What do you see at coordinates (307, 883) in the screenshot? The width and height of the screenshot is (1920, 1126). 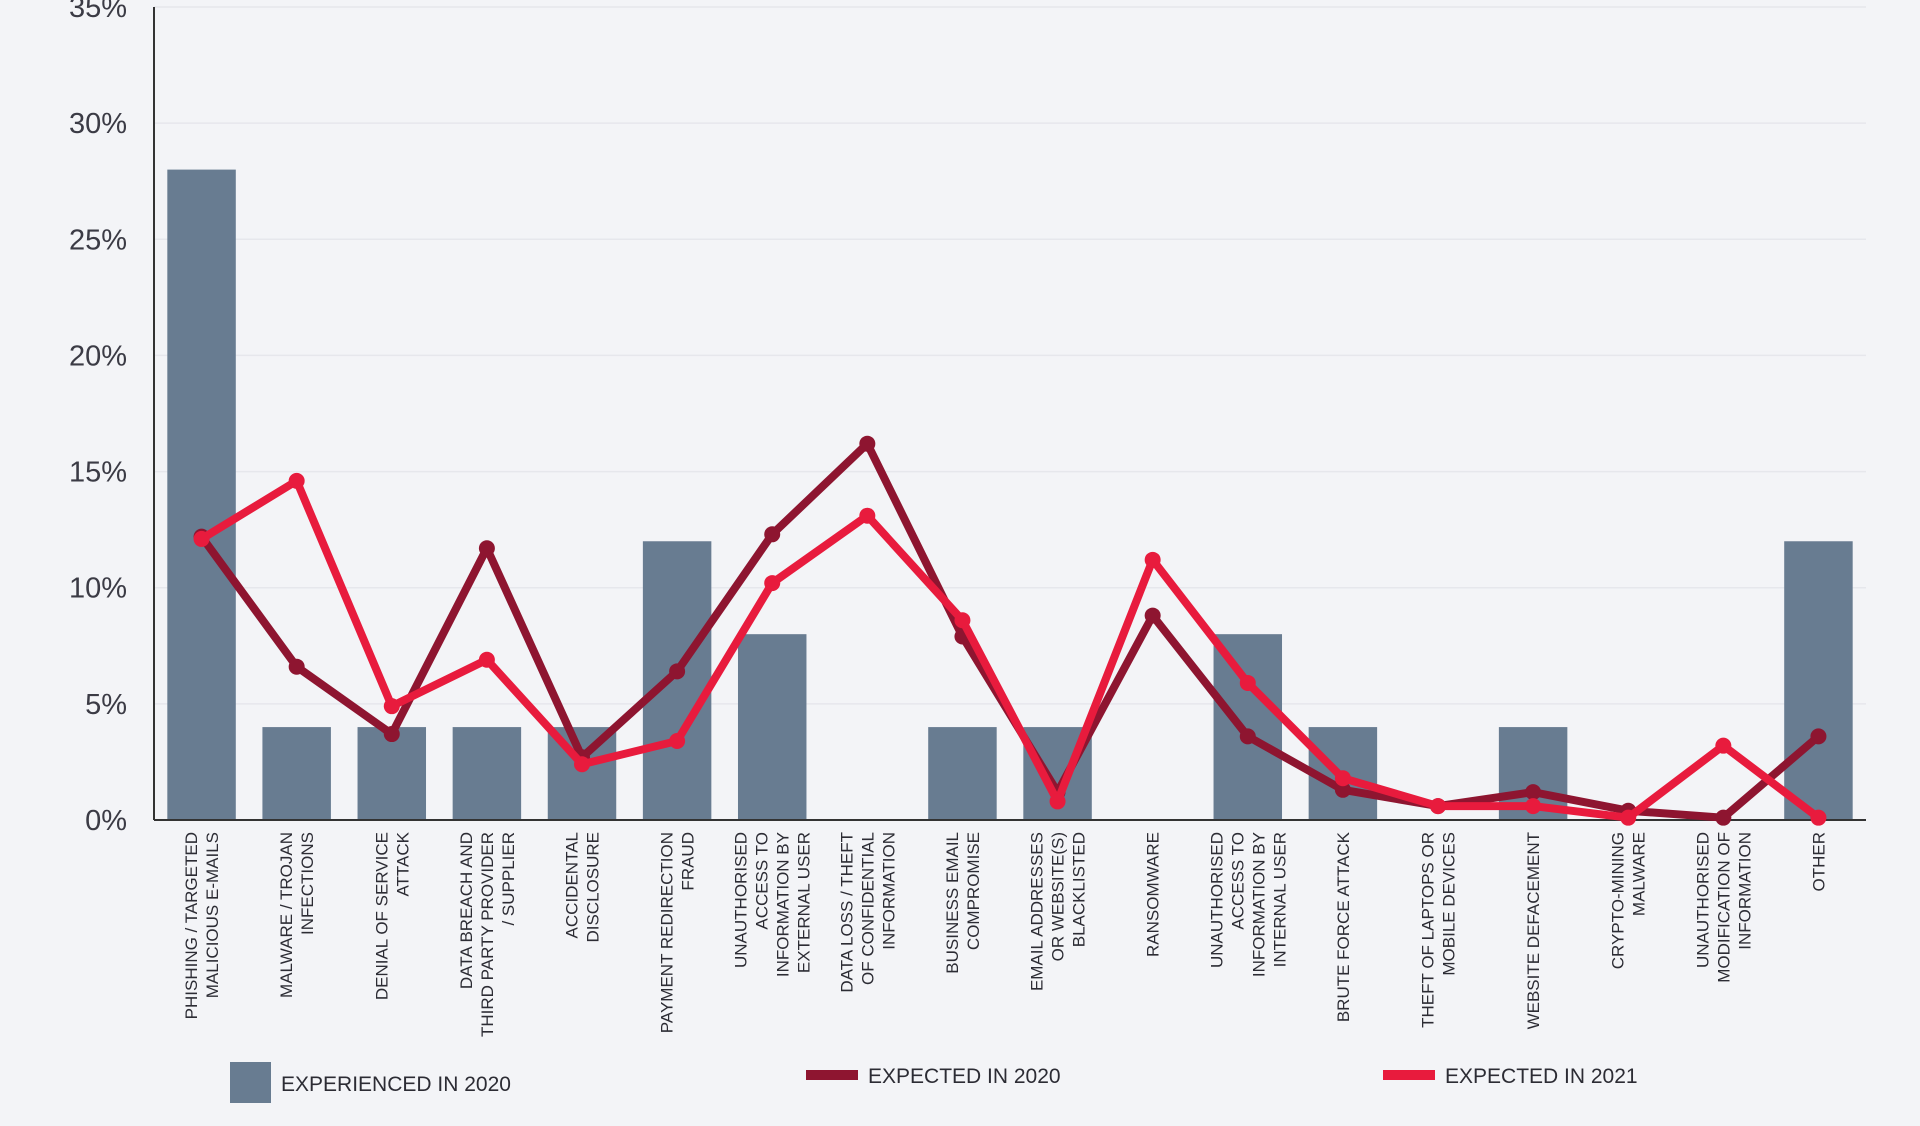 I see `x-tick-label-line: INFECTIONS` at bounding box center [307, 883].